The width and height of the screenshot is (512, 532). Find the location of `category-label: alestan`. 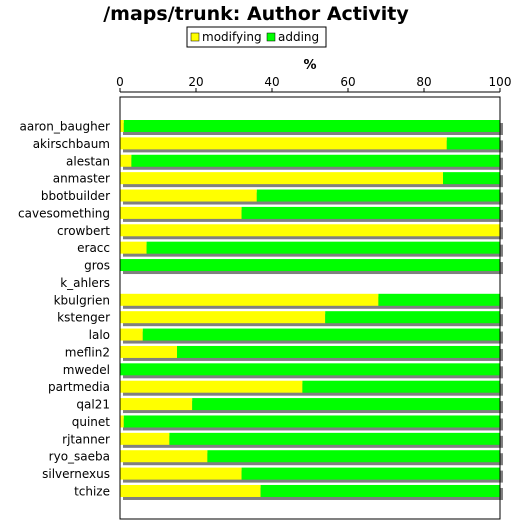

category-label: alestan is located at coordinates (88, 161).